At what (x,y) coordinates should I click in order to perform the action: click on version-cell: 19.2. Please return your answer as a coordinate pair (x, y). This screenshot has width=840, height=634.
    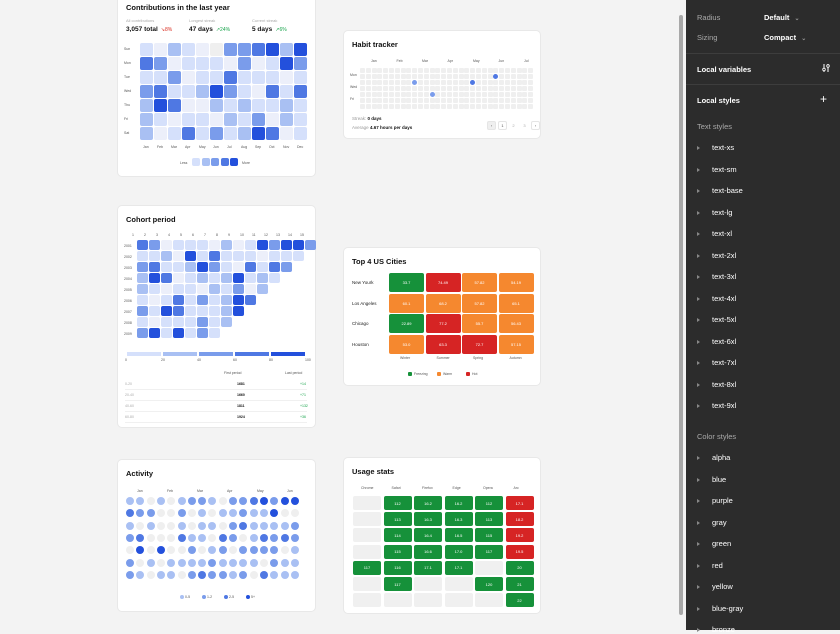
    Looking at the image, I should click on (519, 535).